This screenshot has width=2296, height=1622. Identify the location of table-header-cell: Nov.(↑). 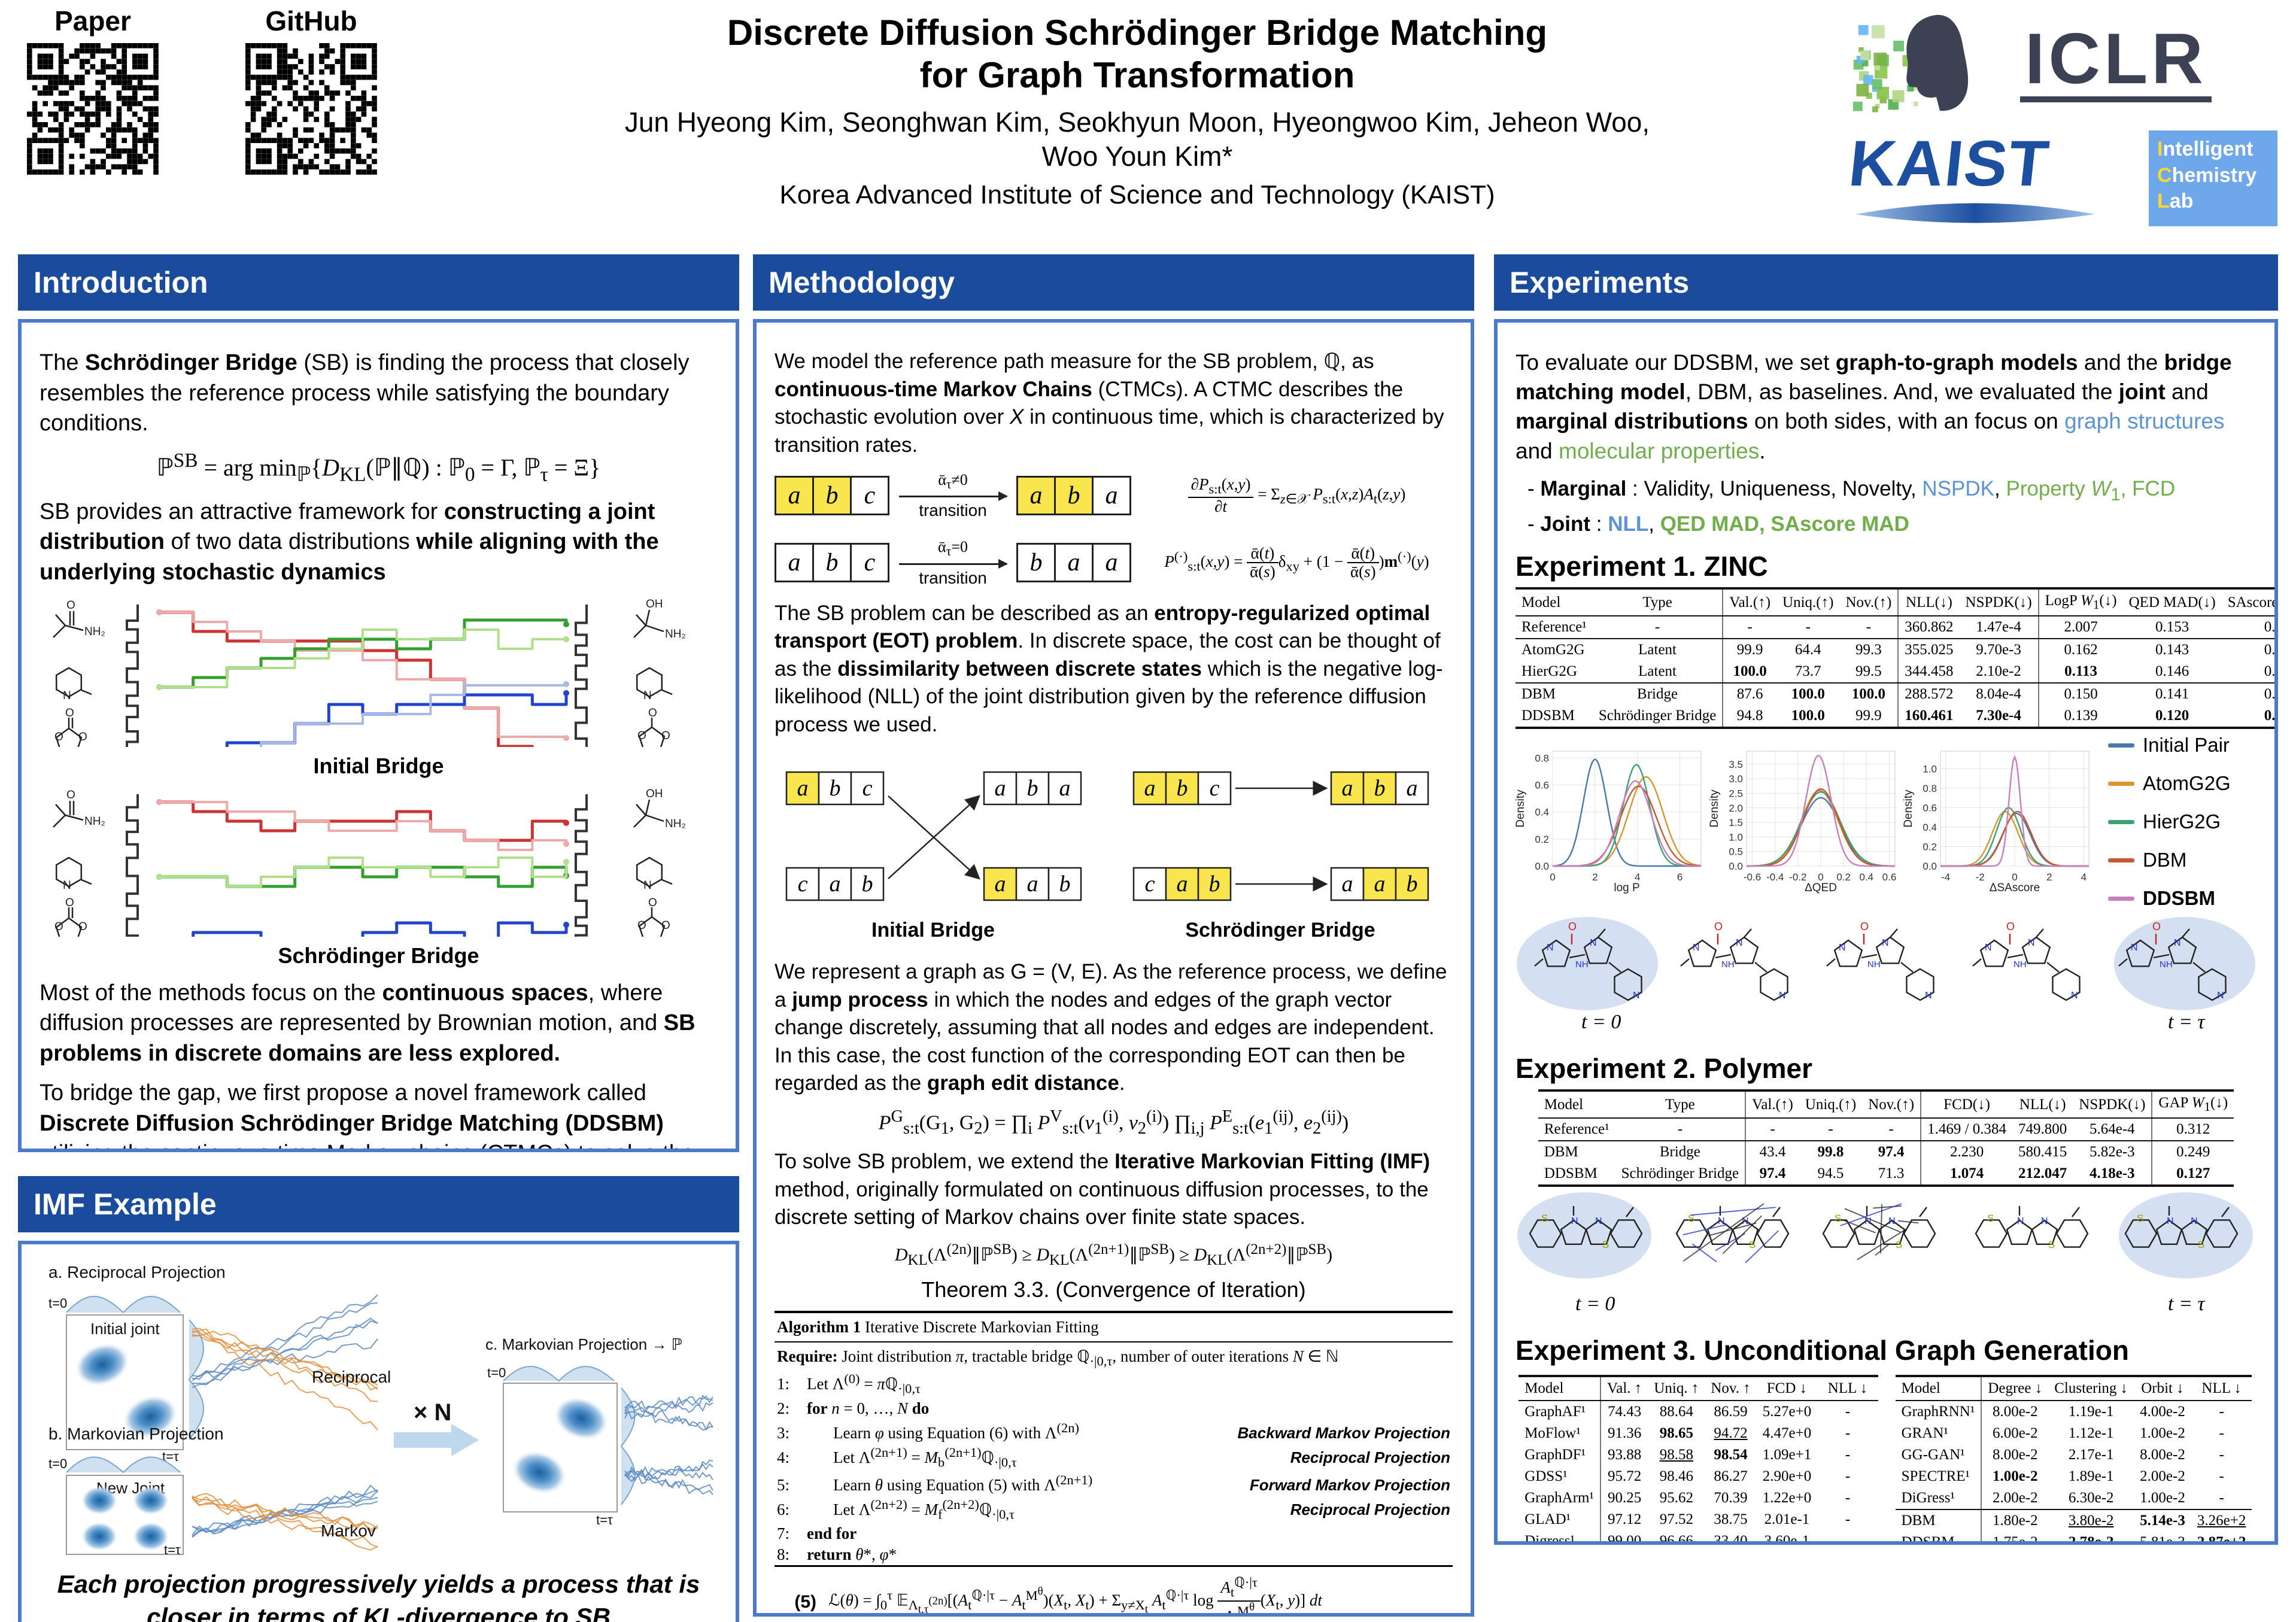
(1869, 602).